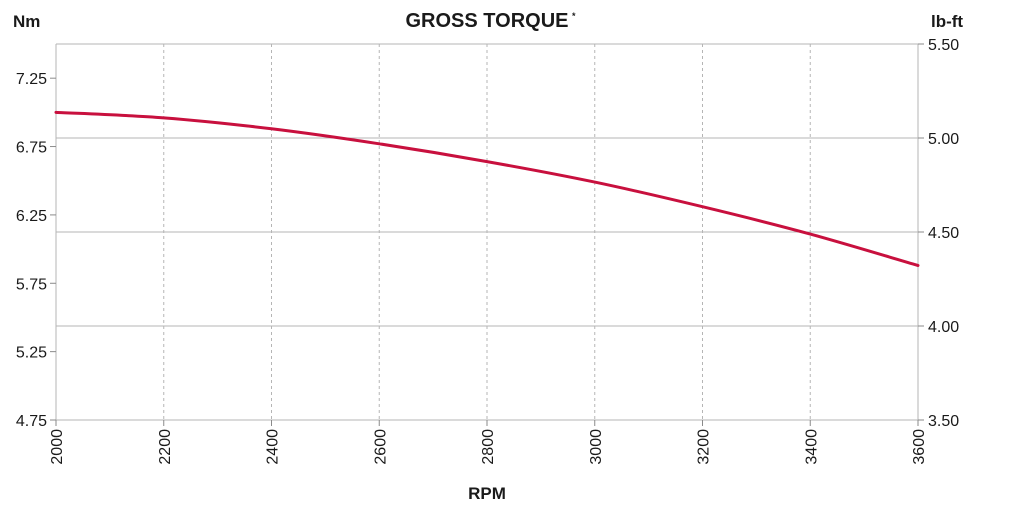 Image resolution: width=1024 pixels, height=529 pixels. I want to click on left-tick-label: 6.75, so click(31, 148).